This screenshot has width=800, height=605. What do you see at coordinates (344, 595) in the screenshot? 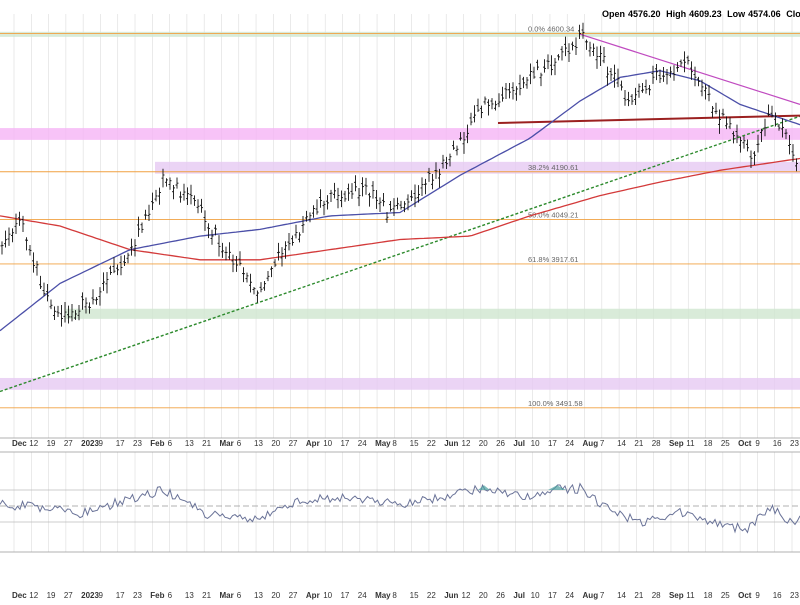
I see `indicator-x-tick-label: 17` at bounding box center [344, 595].